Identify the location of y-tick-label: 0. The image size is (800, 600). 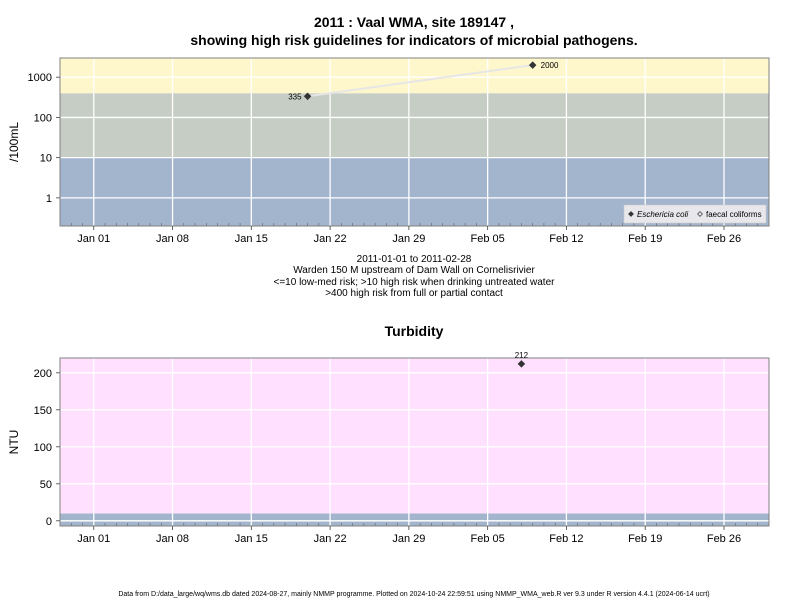
(49, 522).